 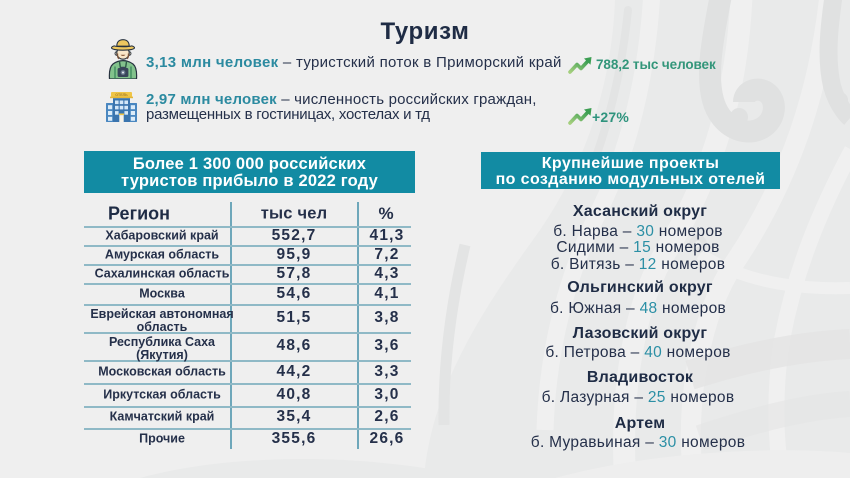 I want to click on svg-text: ОТЕЛЬ, so click(x=121, y=95).